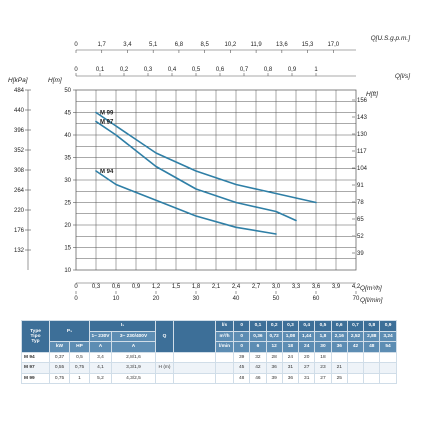 The height and width of the screenshot is (430, 427). What do you see at coordinates (67, 136) in the screenshot?
I see `left-axis-m-tick-label: 40` at bounding box center [67, 136].